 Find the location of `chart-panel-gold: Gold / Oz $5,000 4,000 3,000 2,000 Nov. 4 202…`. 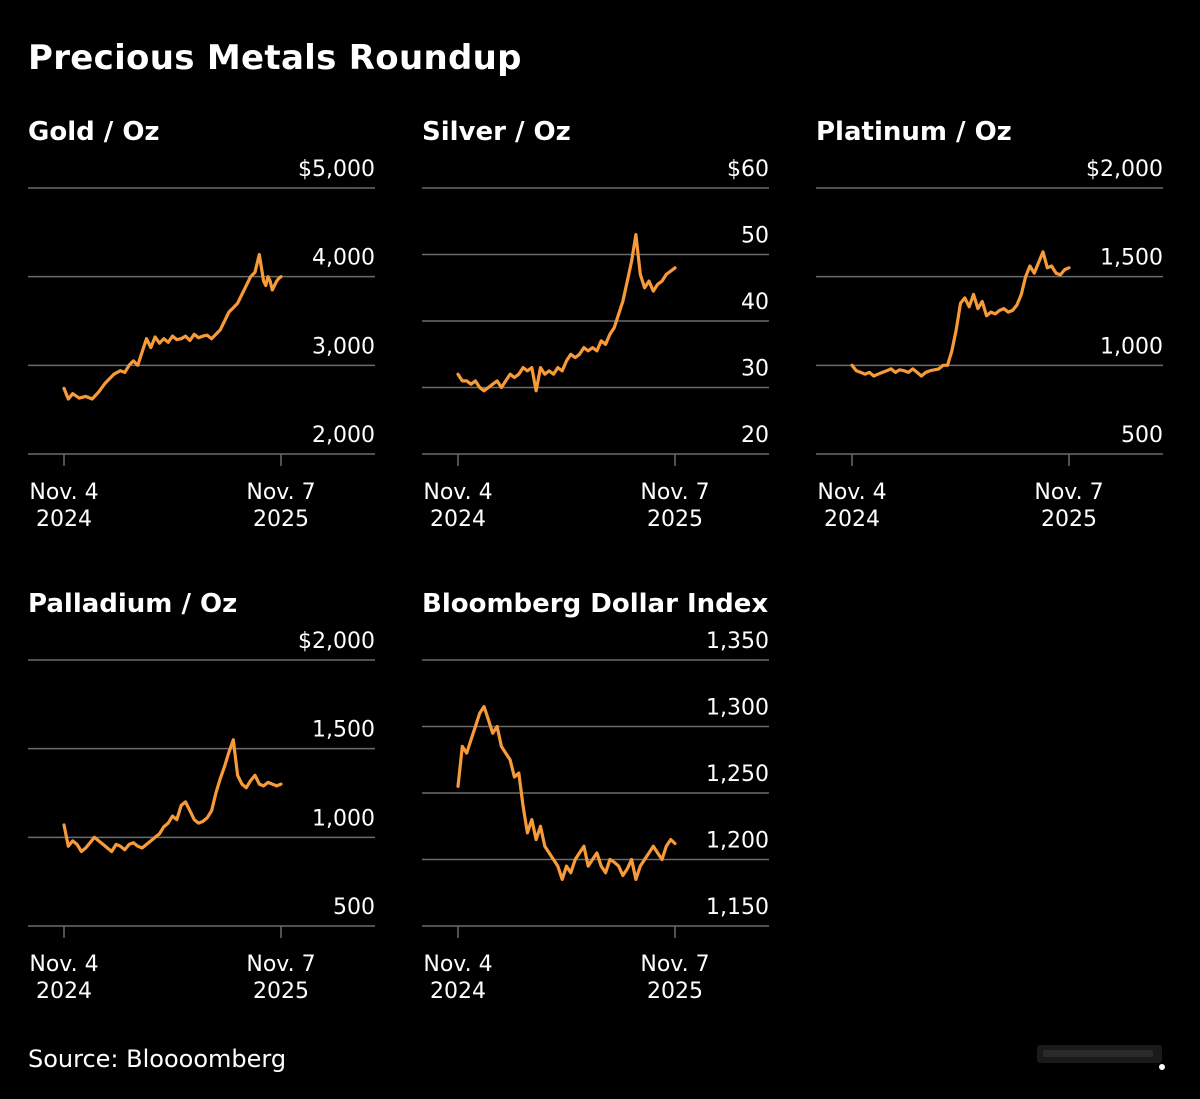

chart-panel-gold: Gold / Oz $5,000 4,000 3,000 2,000 Nov. 4 202… is located at coordinates (213, 328).